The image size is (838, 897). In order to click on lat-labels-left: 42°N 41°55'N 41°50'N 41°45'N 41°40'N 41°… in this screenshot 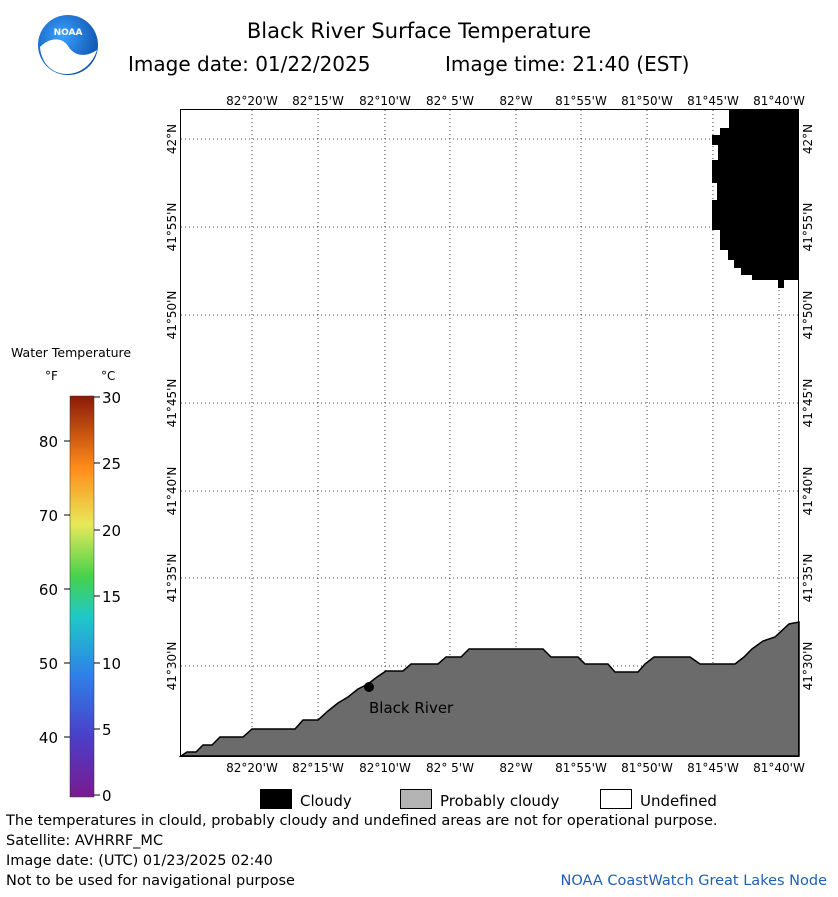, I will do `click(172, 407)`.